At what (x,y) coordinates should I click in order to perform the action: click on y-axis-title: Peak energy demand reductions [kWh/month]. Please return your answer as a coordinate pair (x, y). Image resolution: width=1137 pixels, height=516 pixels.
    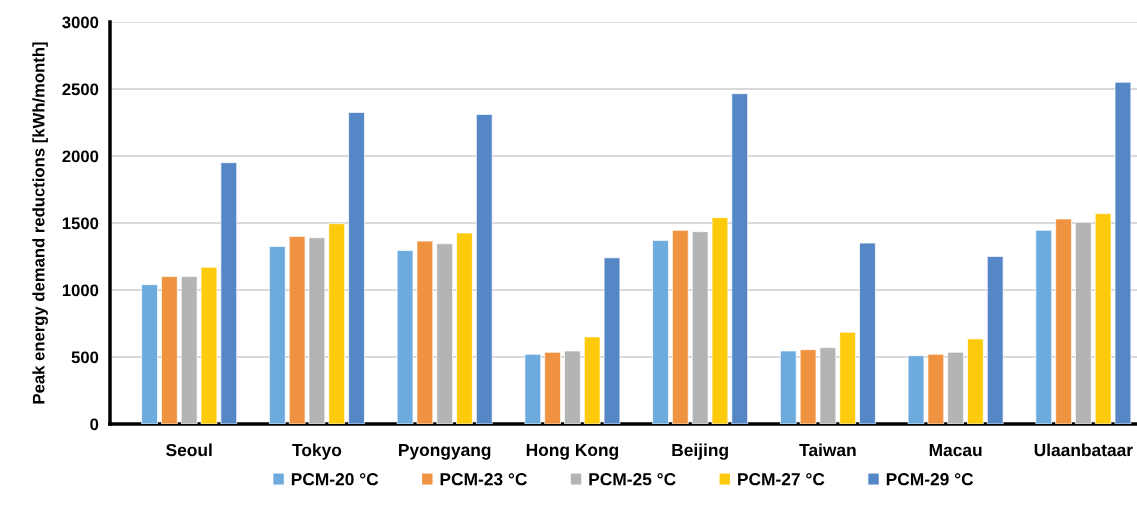
    Looking at the image, I should click on (40, 223).